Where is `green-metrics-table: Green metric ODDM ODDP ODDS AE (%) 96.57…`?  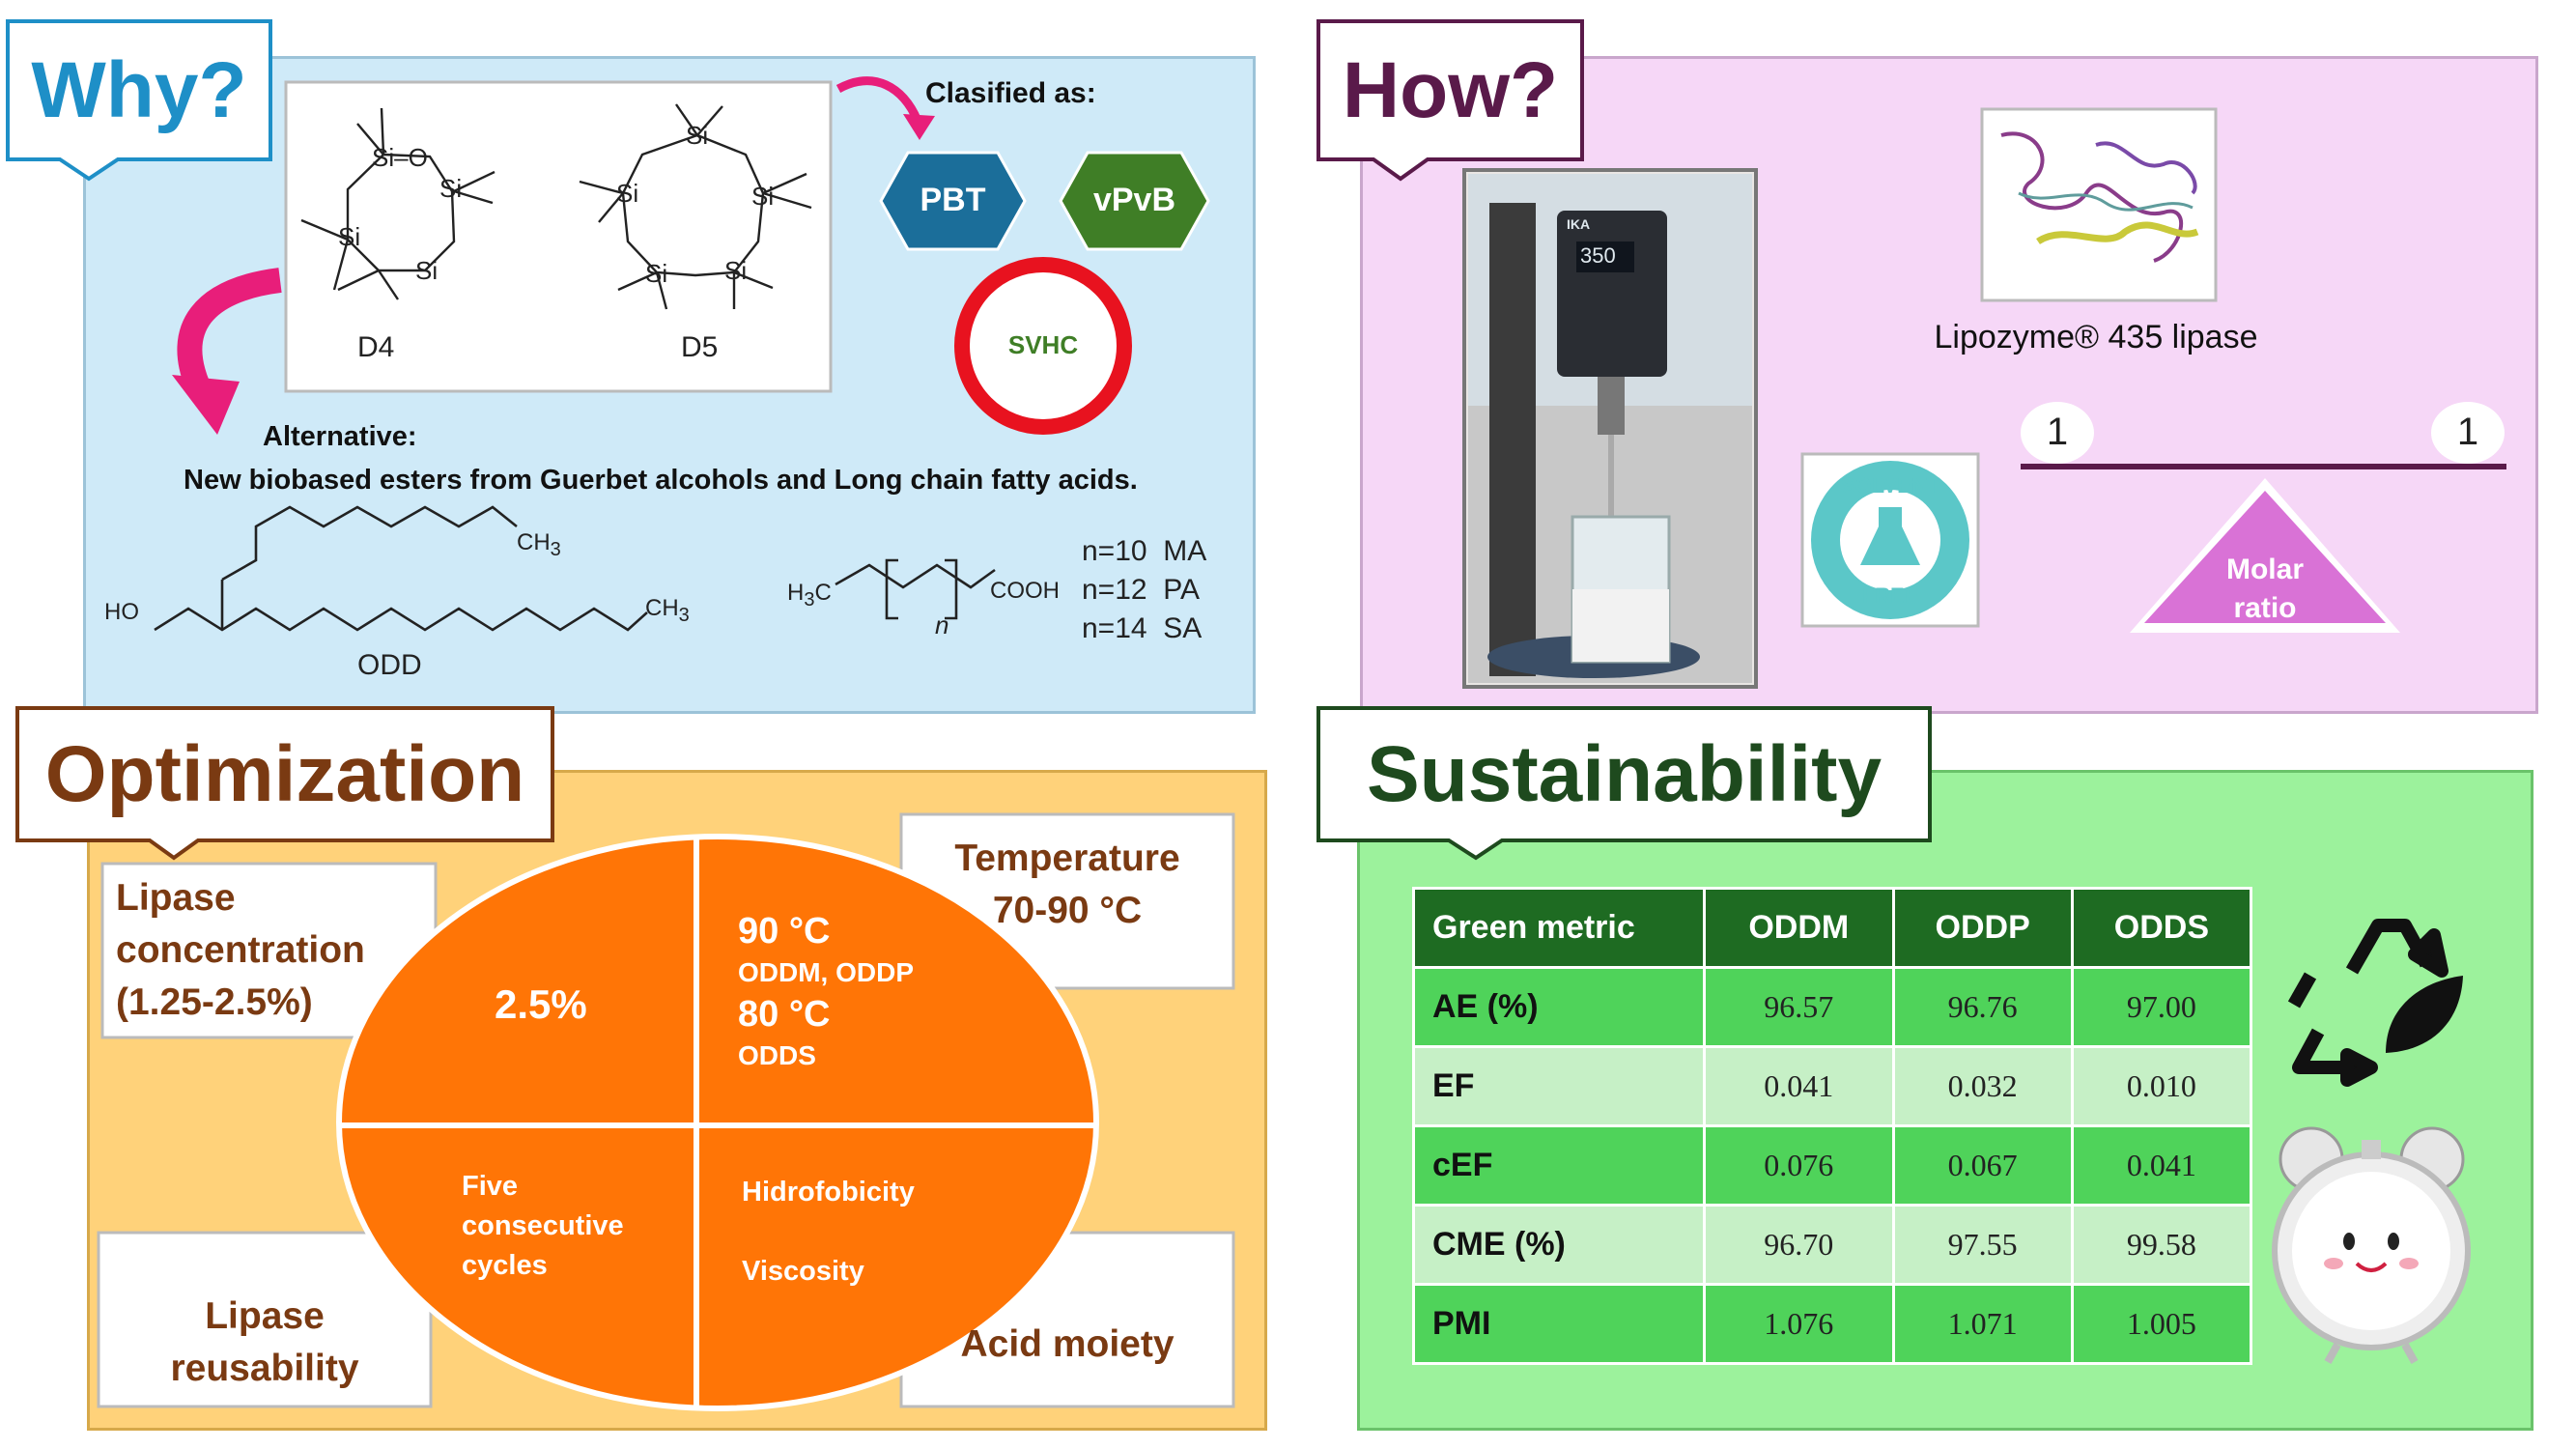 green-metrics-table: Green metric ODDM ODDP ODDS AE (%) 96.57… is located at coordinates (1832, 1126).